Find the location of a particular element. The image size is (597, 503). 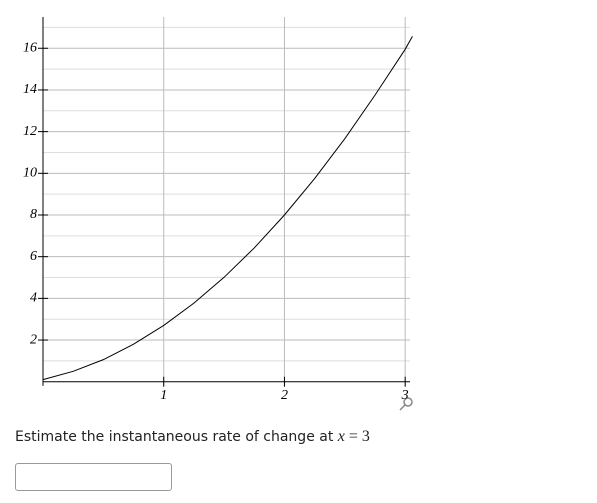

y-tick-label: 16 is located at coordinates (30, 47).